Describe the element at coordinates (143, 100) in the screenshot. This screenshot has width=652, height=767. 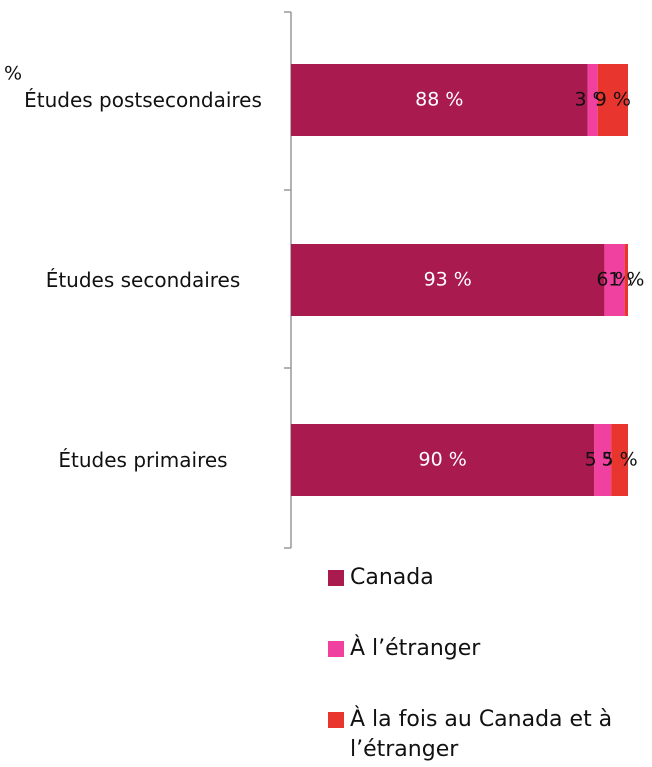
I see `category-label: Études postsecondaires` at that location.